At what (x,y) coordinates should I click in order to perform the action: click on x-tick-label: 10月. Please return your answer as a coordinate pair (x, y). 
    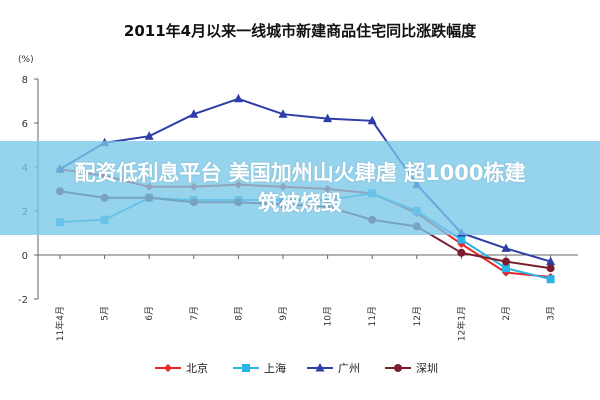
    Looking at the image, I should click on (328, 316).